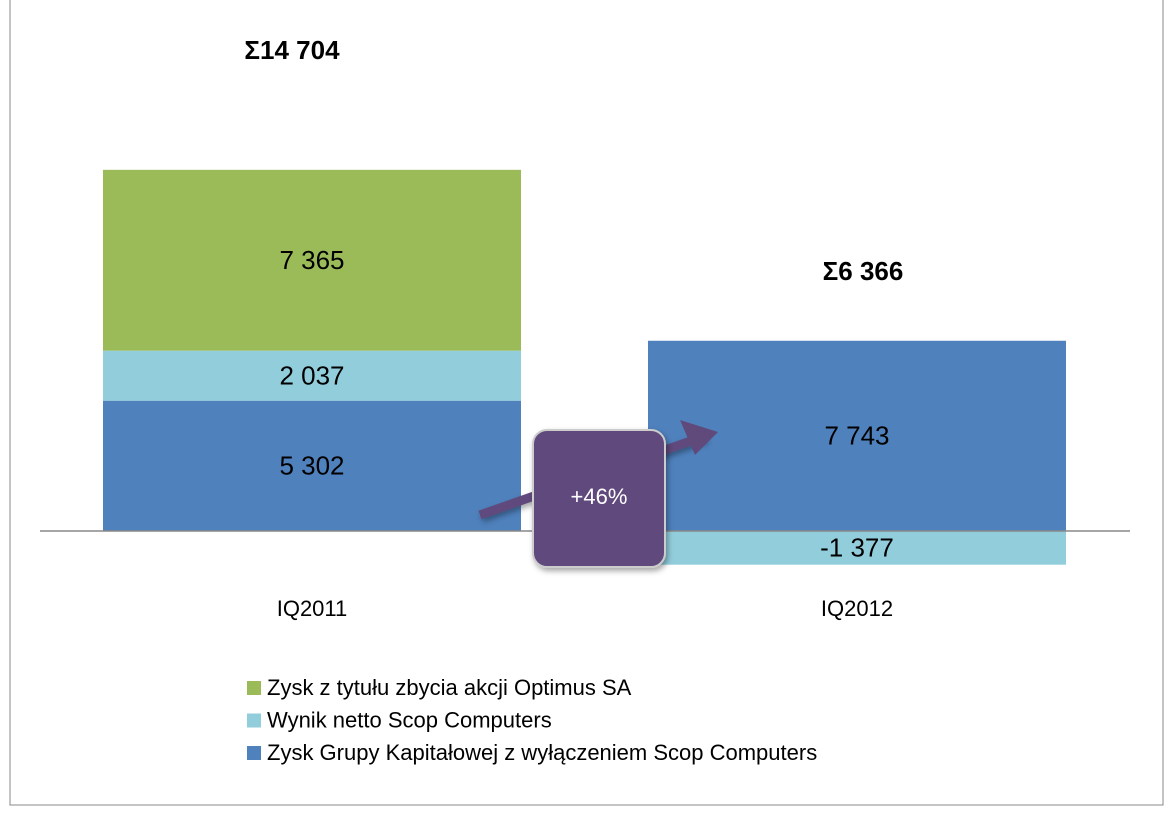 This screenshot has height=816, width=1174. Describe the element at coordinates (699, 437) in the screenshot. I see `arrow-head` at that location.